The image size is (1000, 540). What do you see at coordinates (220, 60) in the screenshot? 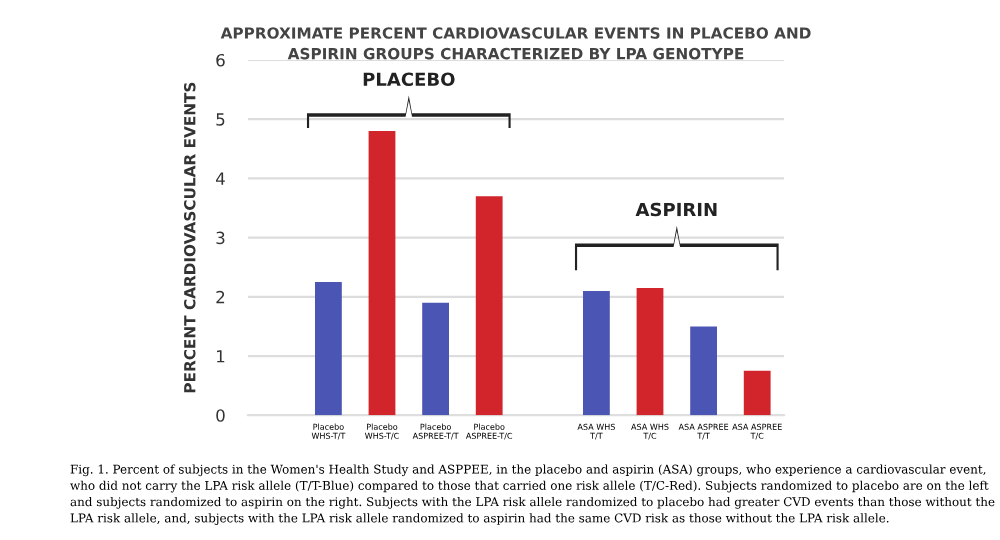
I see `y-tick-label: 6` at bounding box center [220, 60].